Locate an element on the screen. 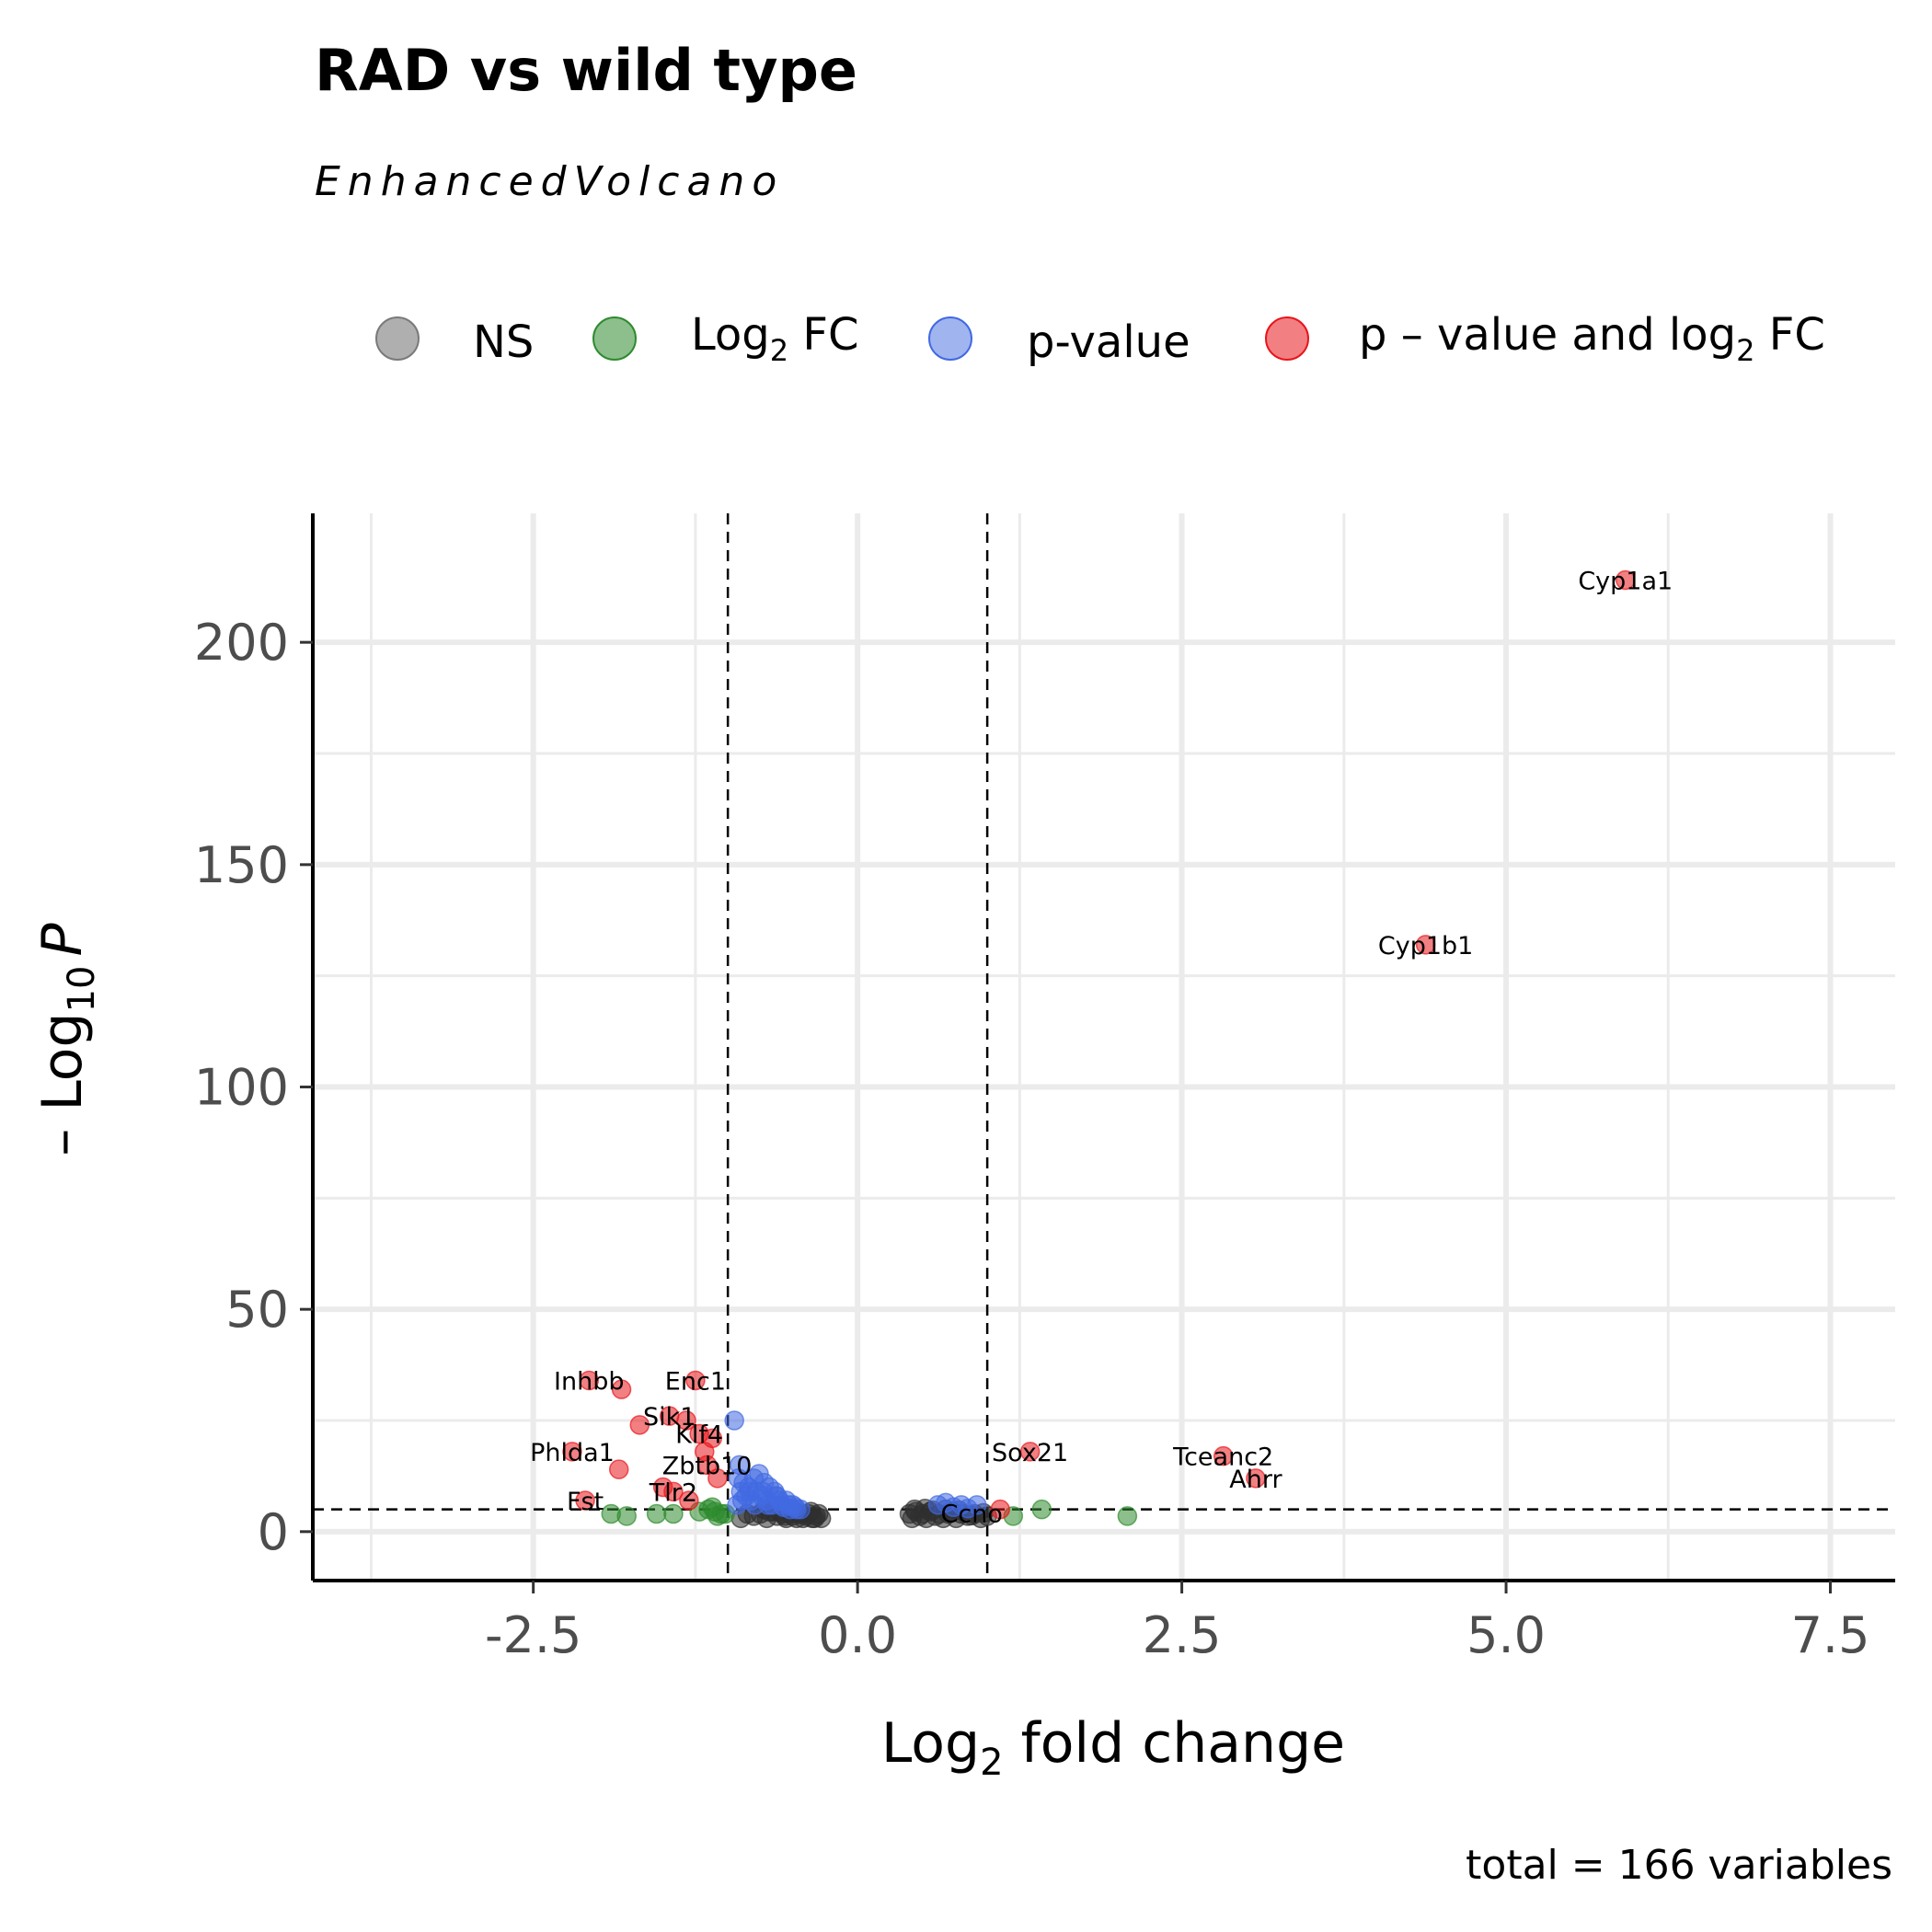 The height and width of the screenshot is (1932, 1932). chart-subtitle: EnhancedVolcano is located at coordinates (549, 181).